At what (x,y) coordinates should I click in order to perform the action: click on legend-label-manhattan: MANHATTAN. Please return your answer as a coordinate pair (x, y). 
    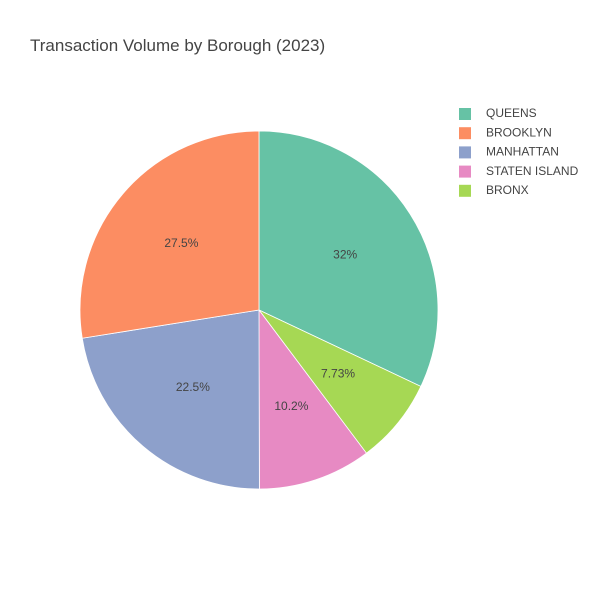
    Looking at the image, I should click on (522, 152).